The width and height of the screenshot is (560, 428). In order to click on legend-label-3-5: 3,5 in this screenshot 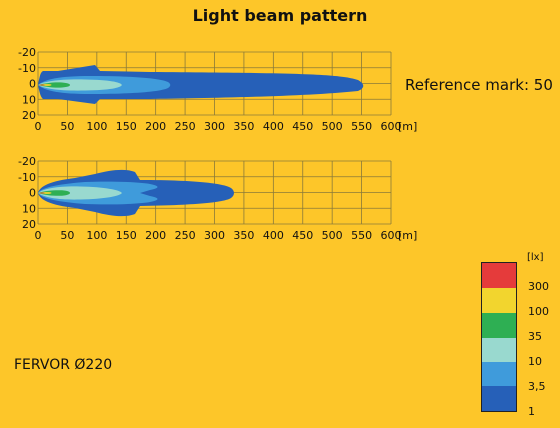, I will do `click(537, 386)`.